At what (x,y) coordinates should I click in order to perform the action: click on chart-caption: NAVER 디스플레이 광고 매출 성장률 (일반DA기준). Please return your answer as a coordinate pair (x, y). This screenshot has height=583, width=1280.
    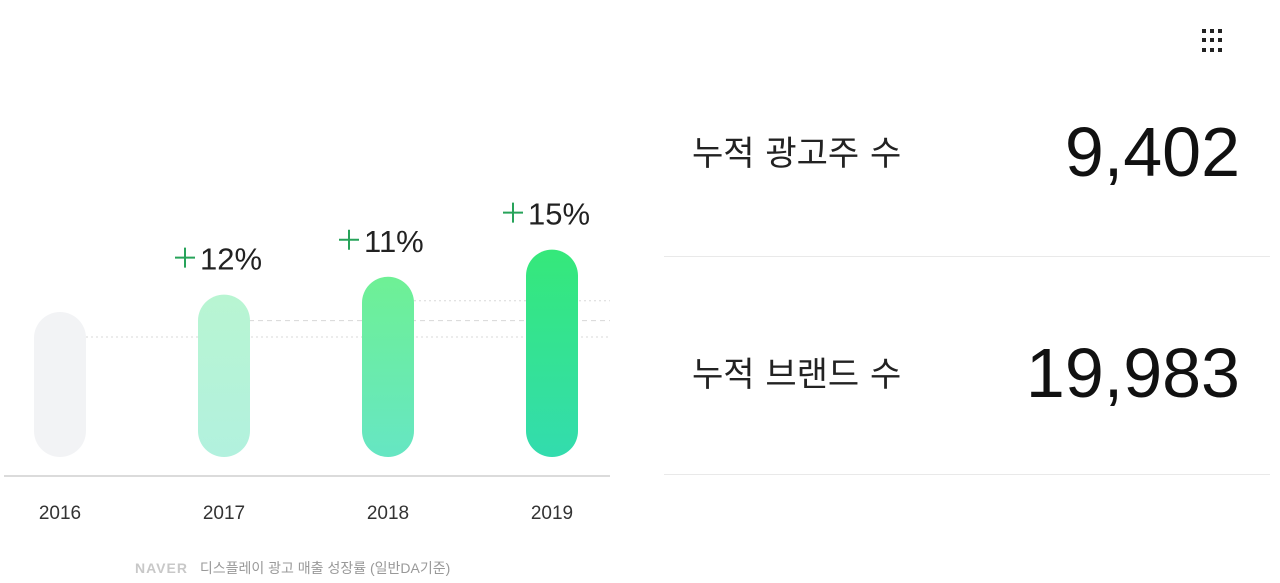
    Looking at the image, I should click on (292, 568).